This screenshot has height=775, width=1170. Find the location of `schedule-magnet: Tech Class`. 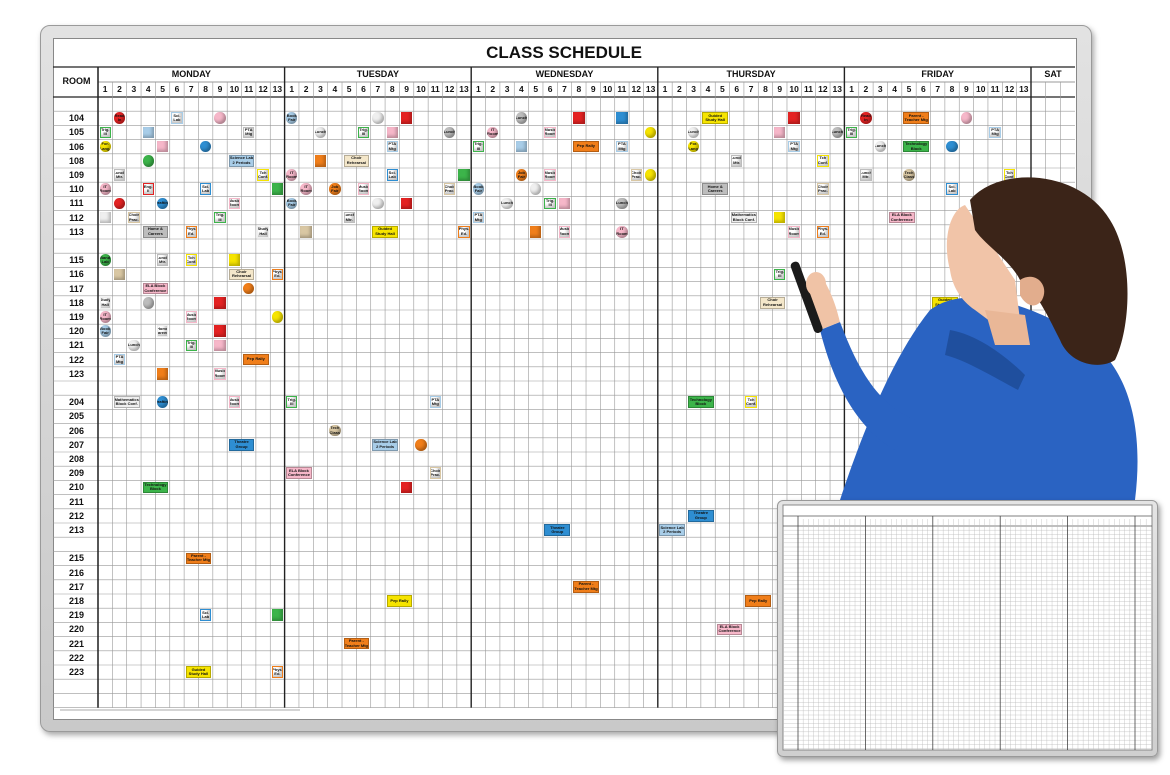

schedule-magnet: Tech Class is located at coordinates (909, 175).